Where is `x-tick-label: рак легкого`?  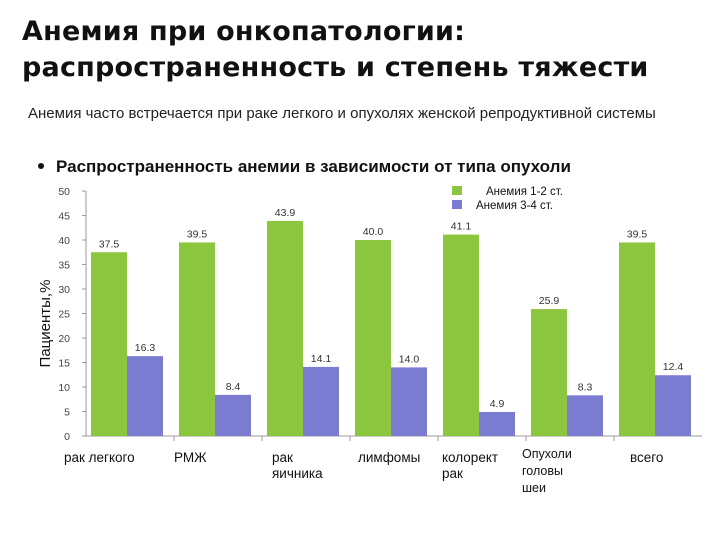
x-tick-label: рак легкого is located at coordinates (99, 457).